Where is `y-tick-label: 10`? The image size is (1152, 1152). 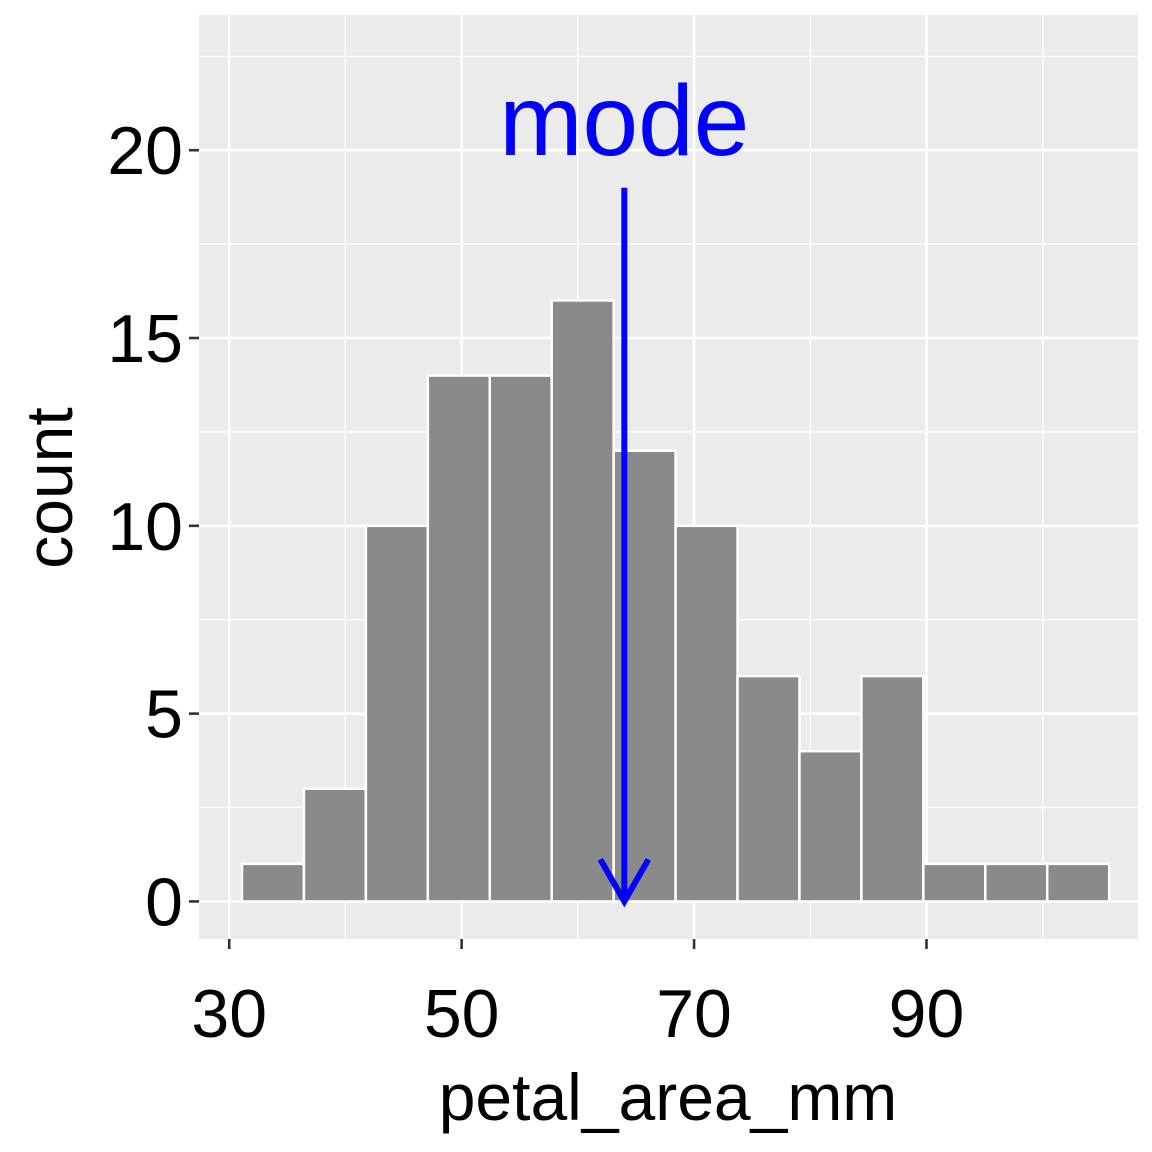
y-tick-label: 10 is located at coordinates (145, 527).